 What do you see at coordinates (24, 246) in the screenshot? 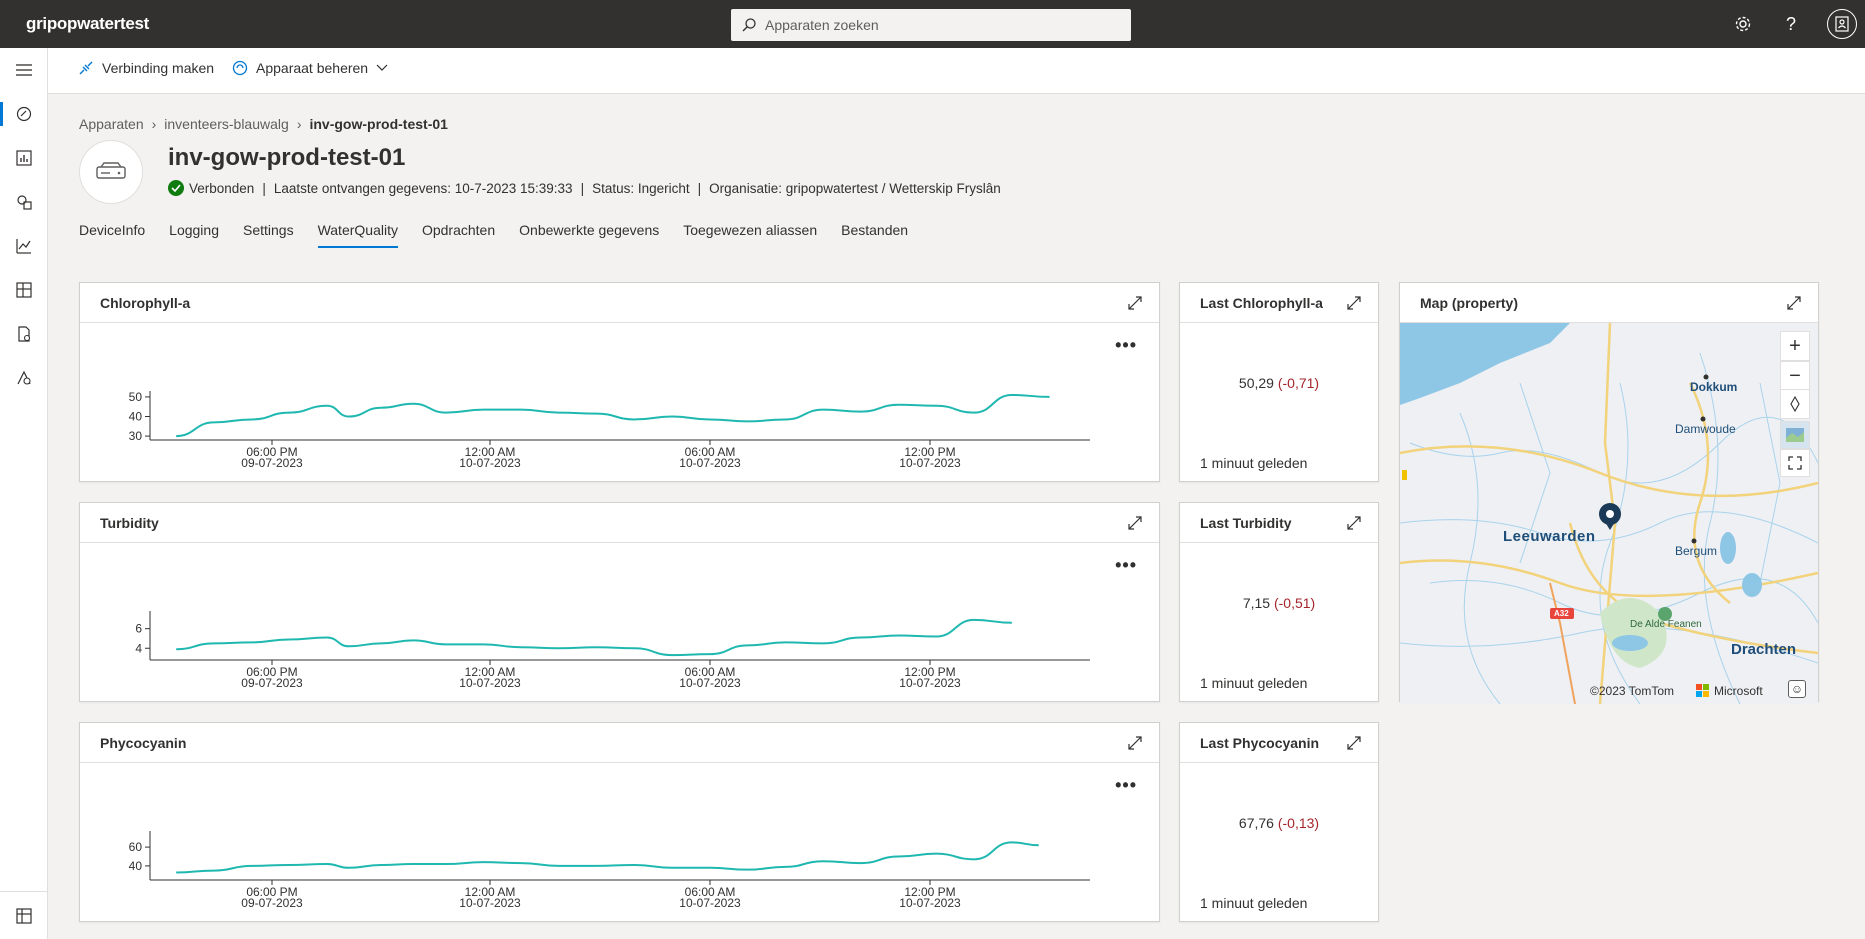
I see `analytics-nav-icon` at bounding box center [24, 246].